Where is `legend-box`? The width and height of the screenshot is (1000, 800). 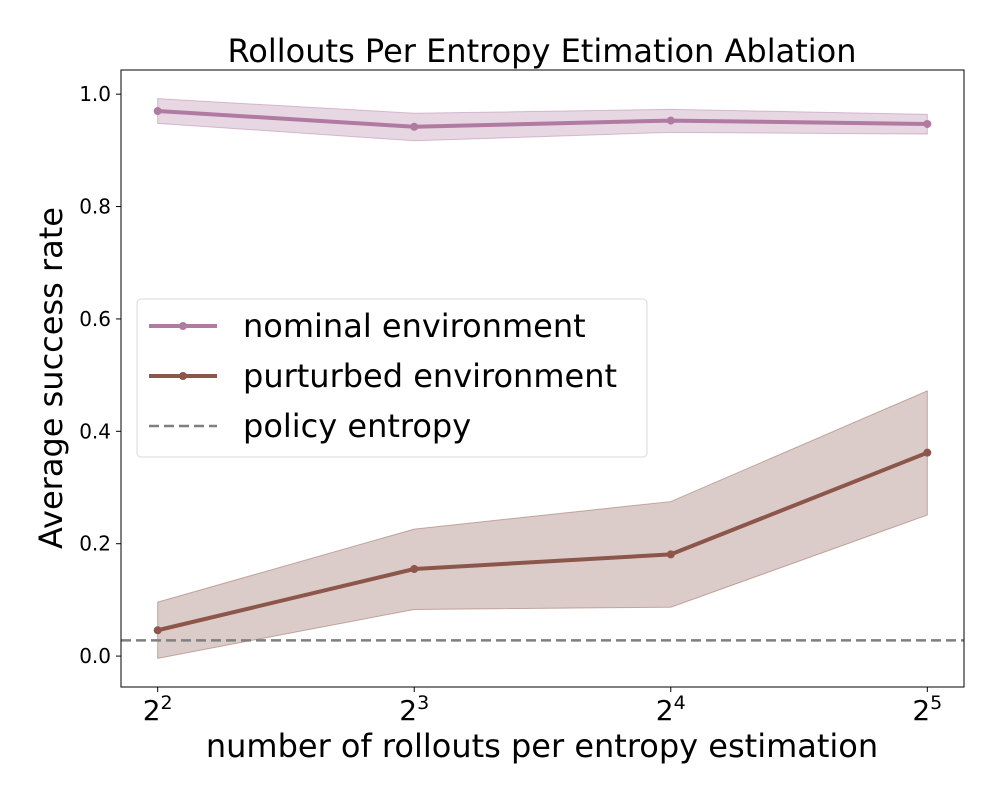 legend-box is located at coordinates (392, 378).